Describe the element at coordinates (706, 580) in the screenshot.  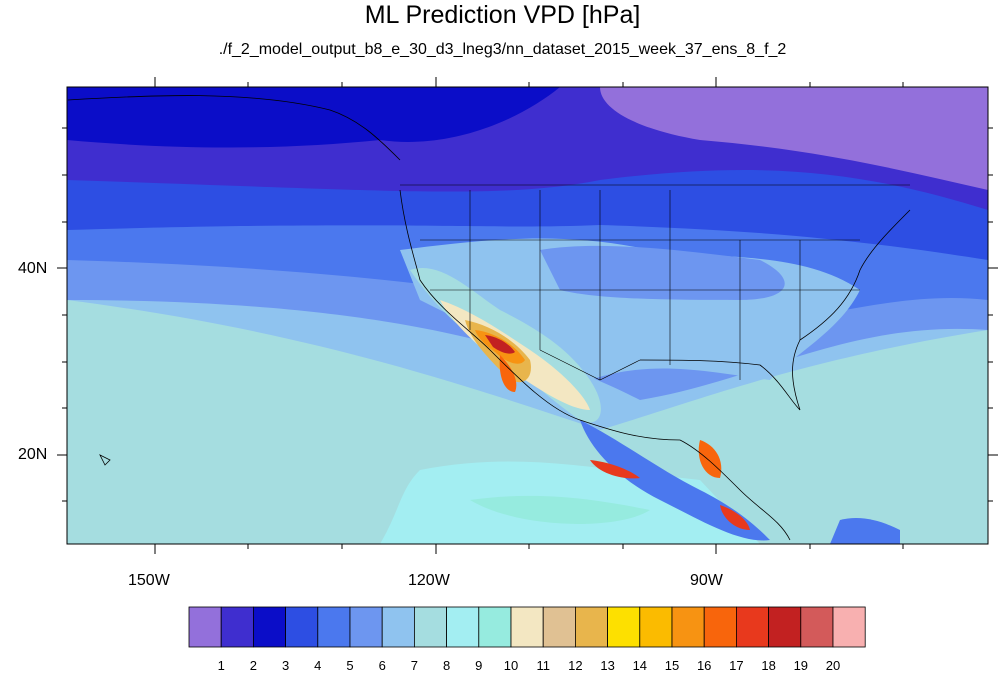
I see `lon-label-90w: 90W` at that location.